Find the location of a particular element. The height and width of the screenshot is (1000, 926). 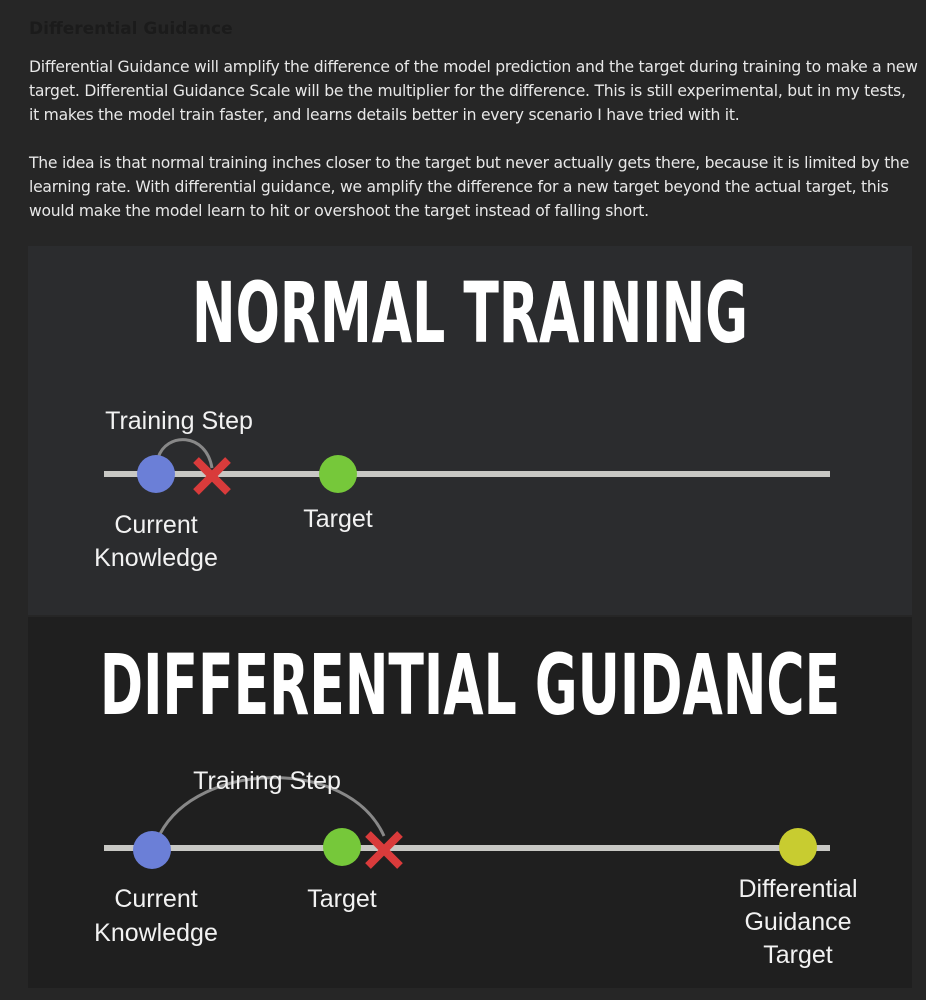

dg-target-label-line3: Target is located at coordinates (798, 955).